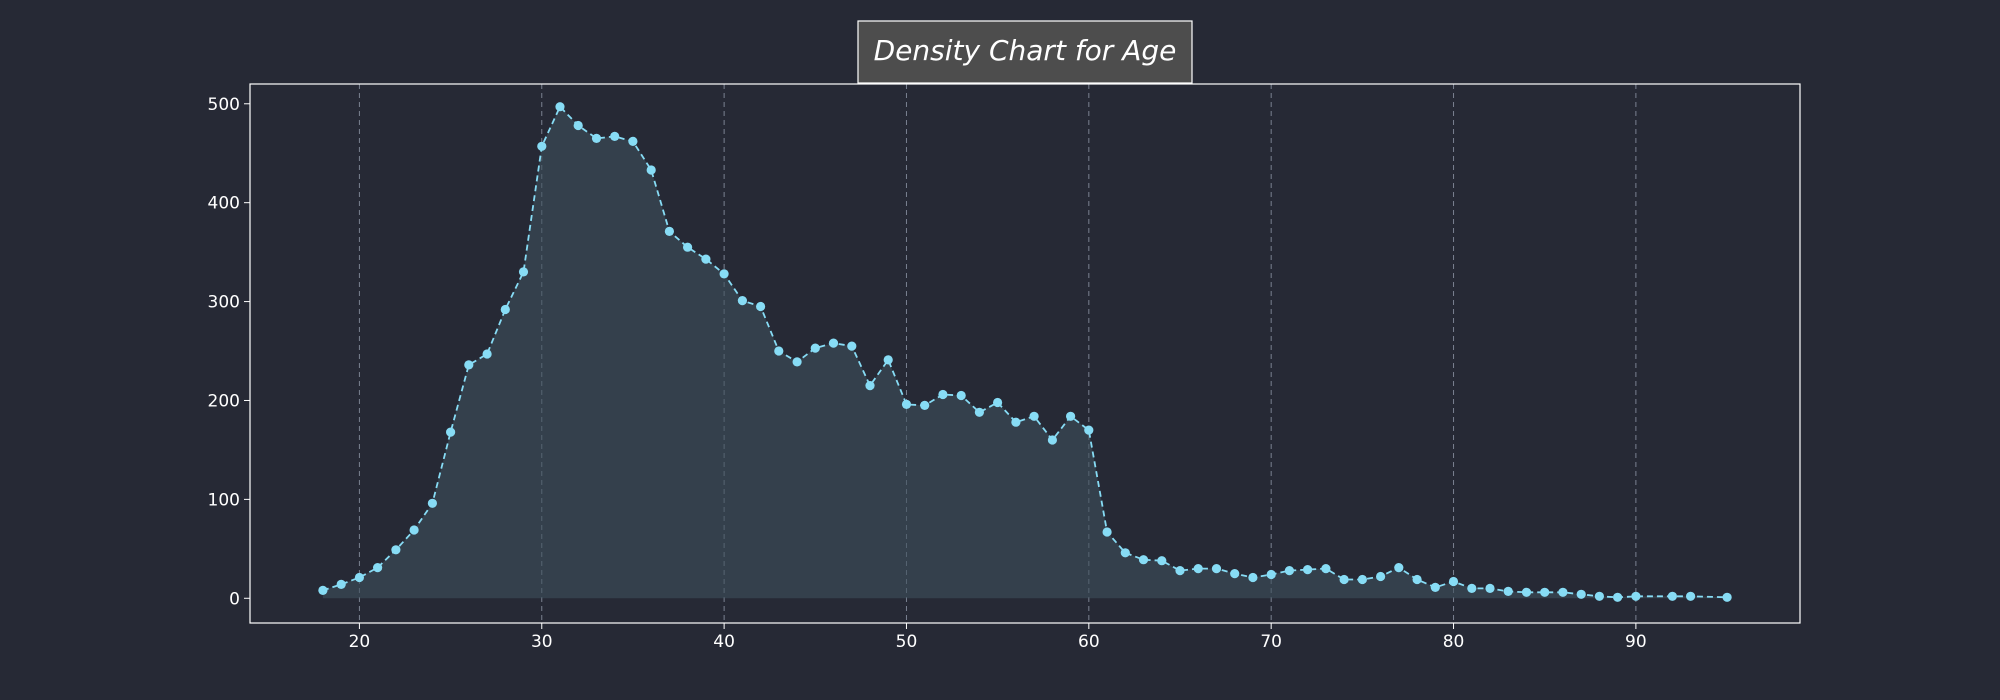 Image resolution: width=2000 pixels, height=700 pixels. I want to click on chart-title: Density Chart for Age, so click(1025, 50).